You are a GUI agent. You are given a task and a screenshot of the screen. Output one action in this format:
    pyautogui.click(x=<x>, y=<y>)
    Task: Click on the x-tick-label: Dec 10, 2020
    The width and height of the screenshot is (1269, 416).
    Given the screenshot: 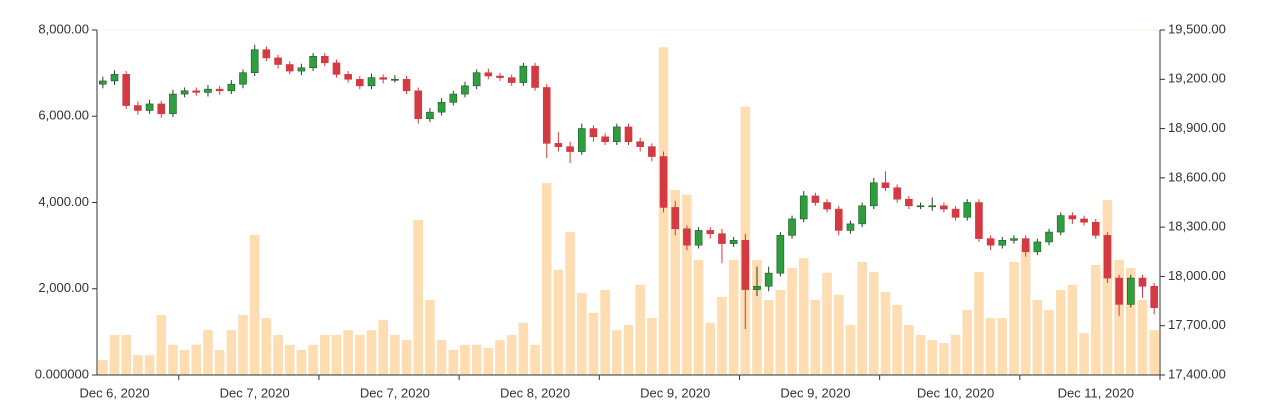 What is the action you would take?
    pyautogui.click(x=955, y=392)
    